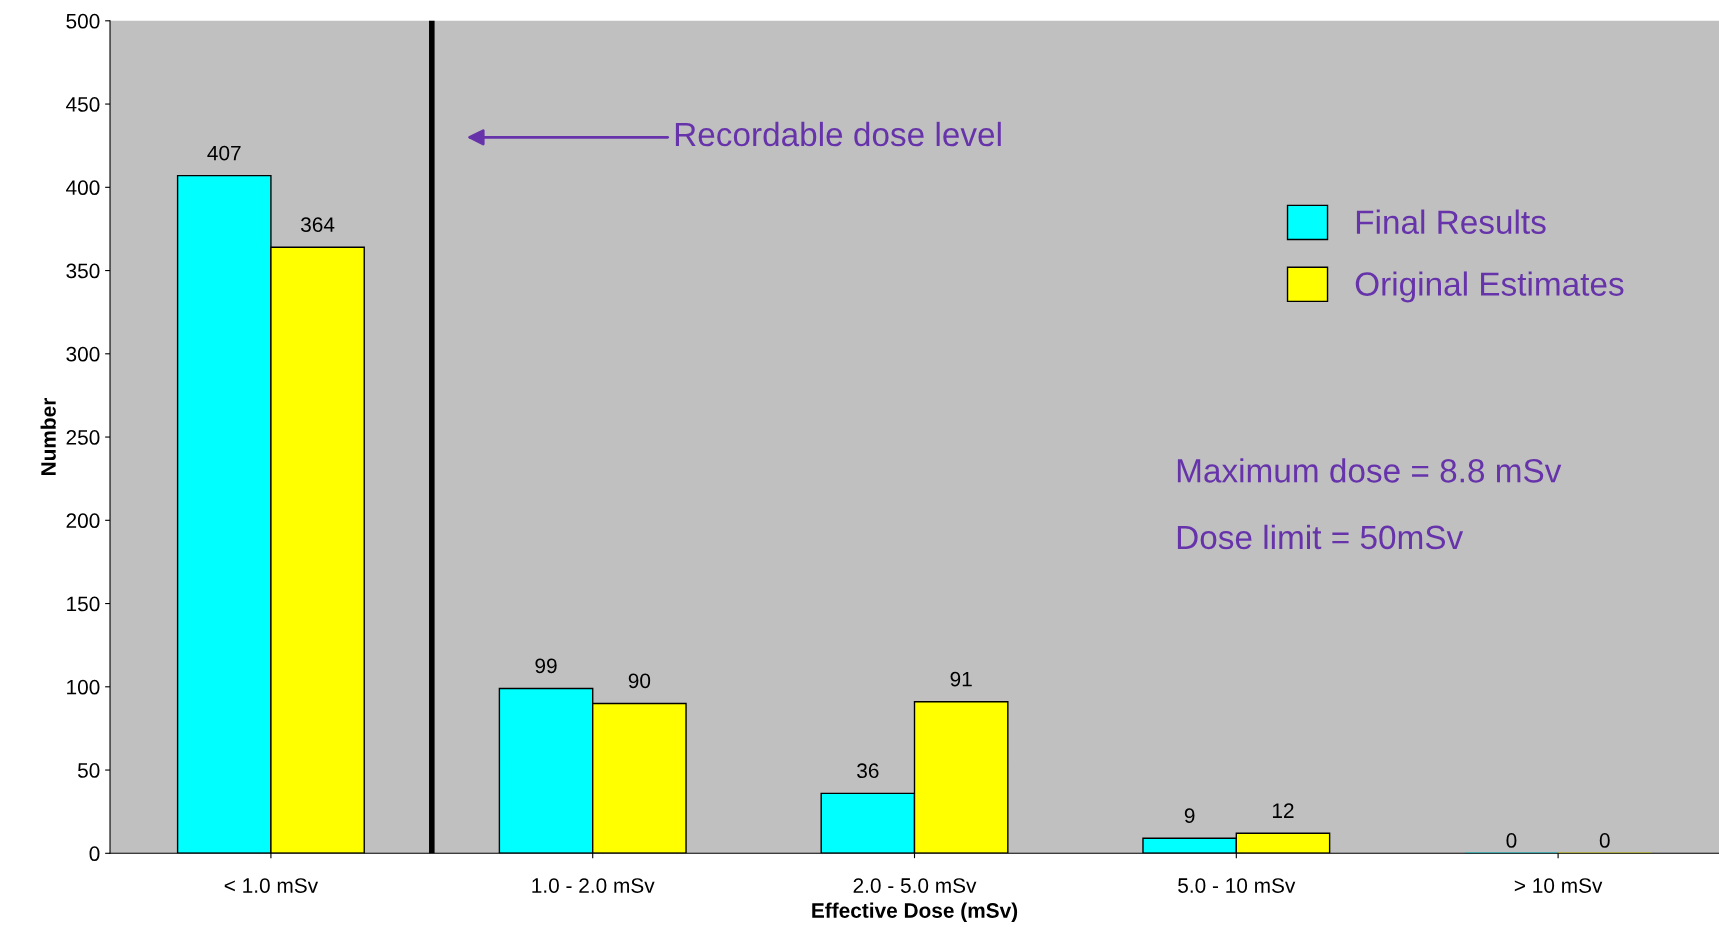  What do you see at coordinates (915, 885) in the screenshot?
I see `x-tick-label: 2.0 - 5.0 mSv` at bounding box center [915, 885].